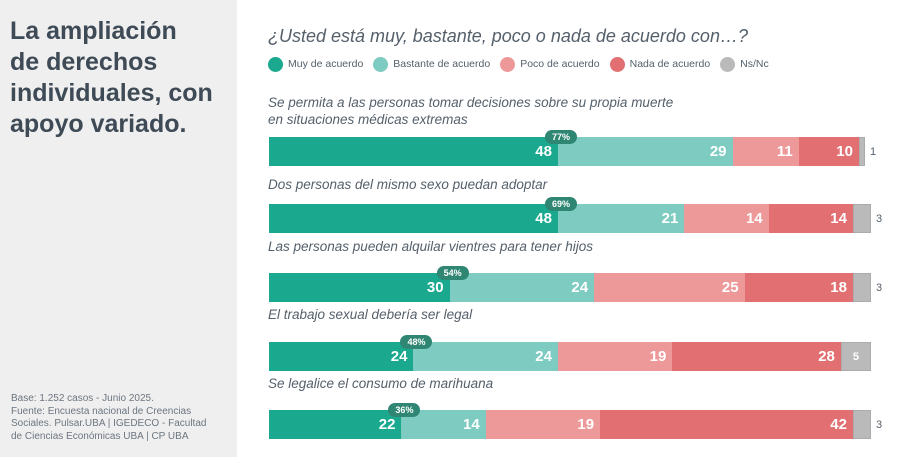  Describe the element at coordinates (359, 287) in the screenshot. I see `bar-segment-muy: 30` at that location.